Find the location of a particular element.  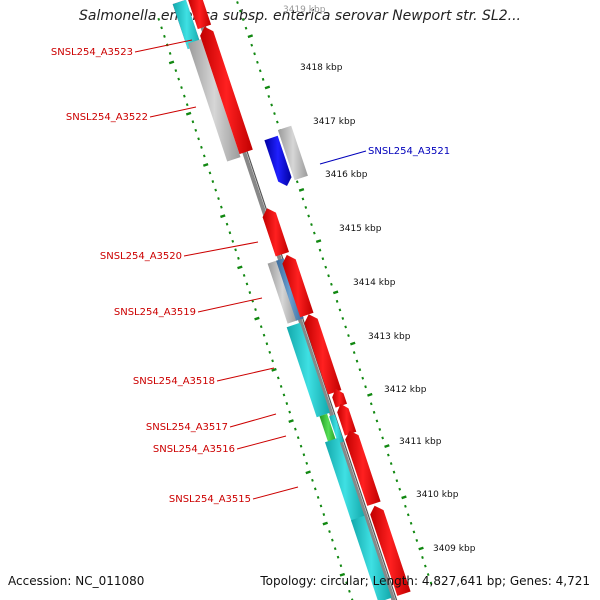

kbp-tick-label: 3413 kbp is located at coordinates (389, 337).